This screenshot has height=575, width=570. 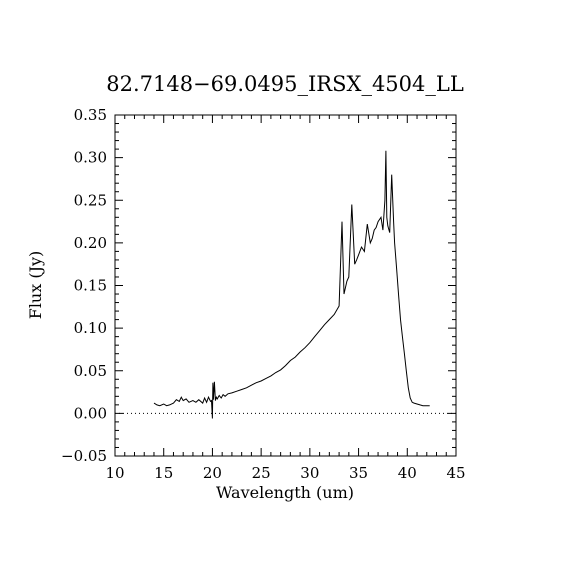 I want to click on y-tick-label: 0.25, so click(x=90, y=200).